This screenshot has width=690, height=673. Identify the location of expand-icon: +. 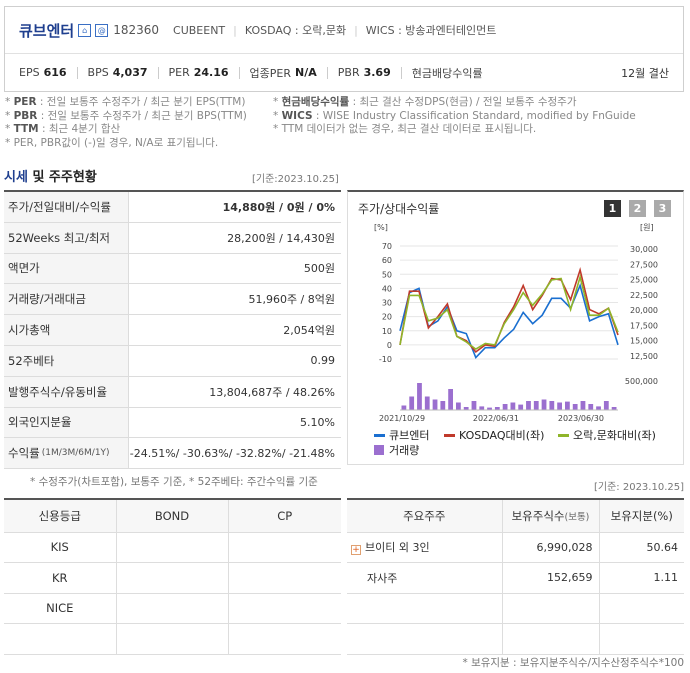
(356, 550).